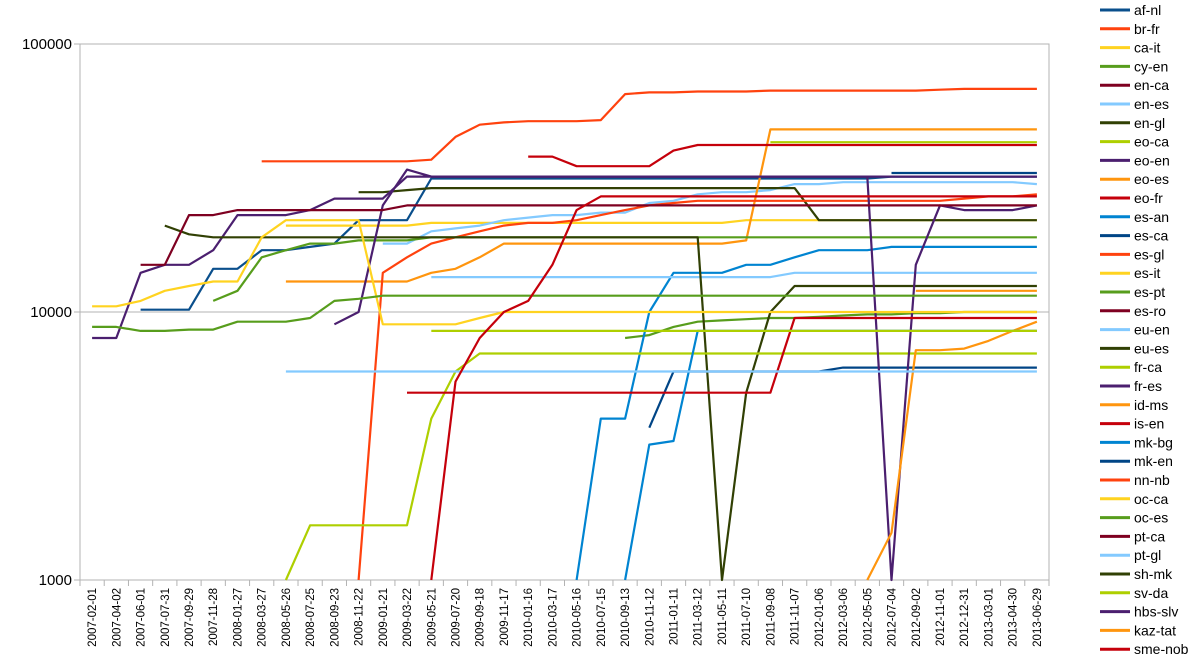 This screenshot has width=1200, height=669. What do you see at coordinates (553, 617) in the screenshot?
I see `x-tick-label: 2010-03-17` at bounding box center [553, 617].